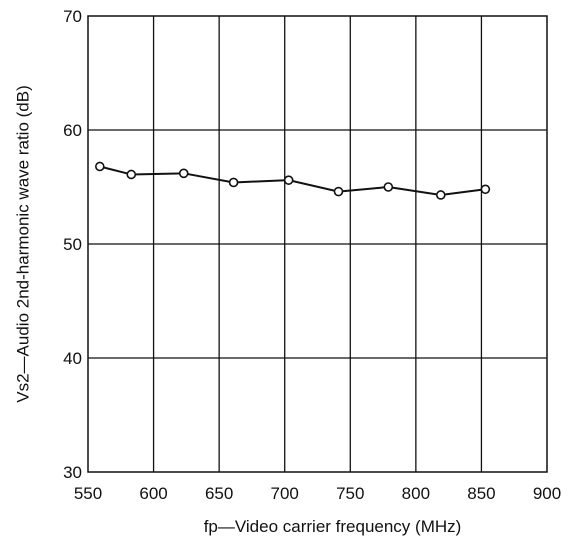 Image resolution: width=578 pixels, height=551 pixels. What do you see at coordinates (547, 493) in the screenshot?
I see `x-tick-label: 900` at bounding box center [547, 493].